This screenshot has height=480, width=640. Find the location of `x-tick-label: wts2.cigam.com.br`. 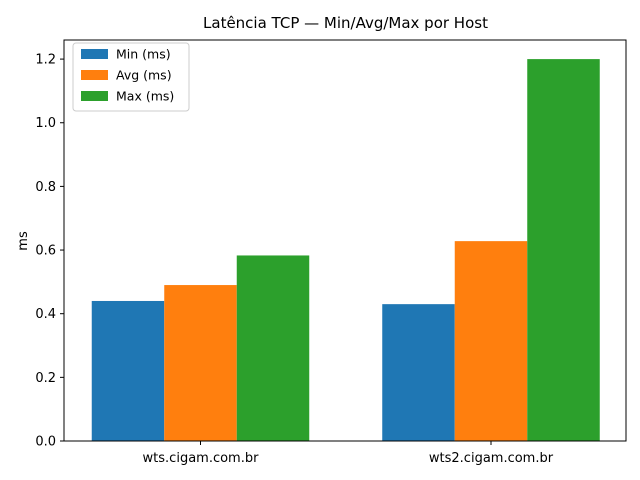

x-tick-label: wts2.cigam.com.br is located at coordinates (491, 458).